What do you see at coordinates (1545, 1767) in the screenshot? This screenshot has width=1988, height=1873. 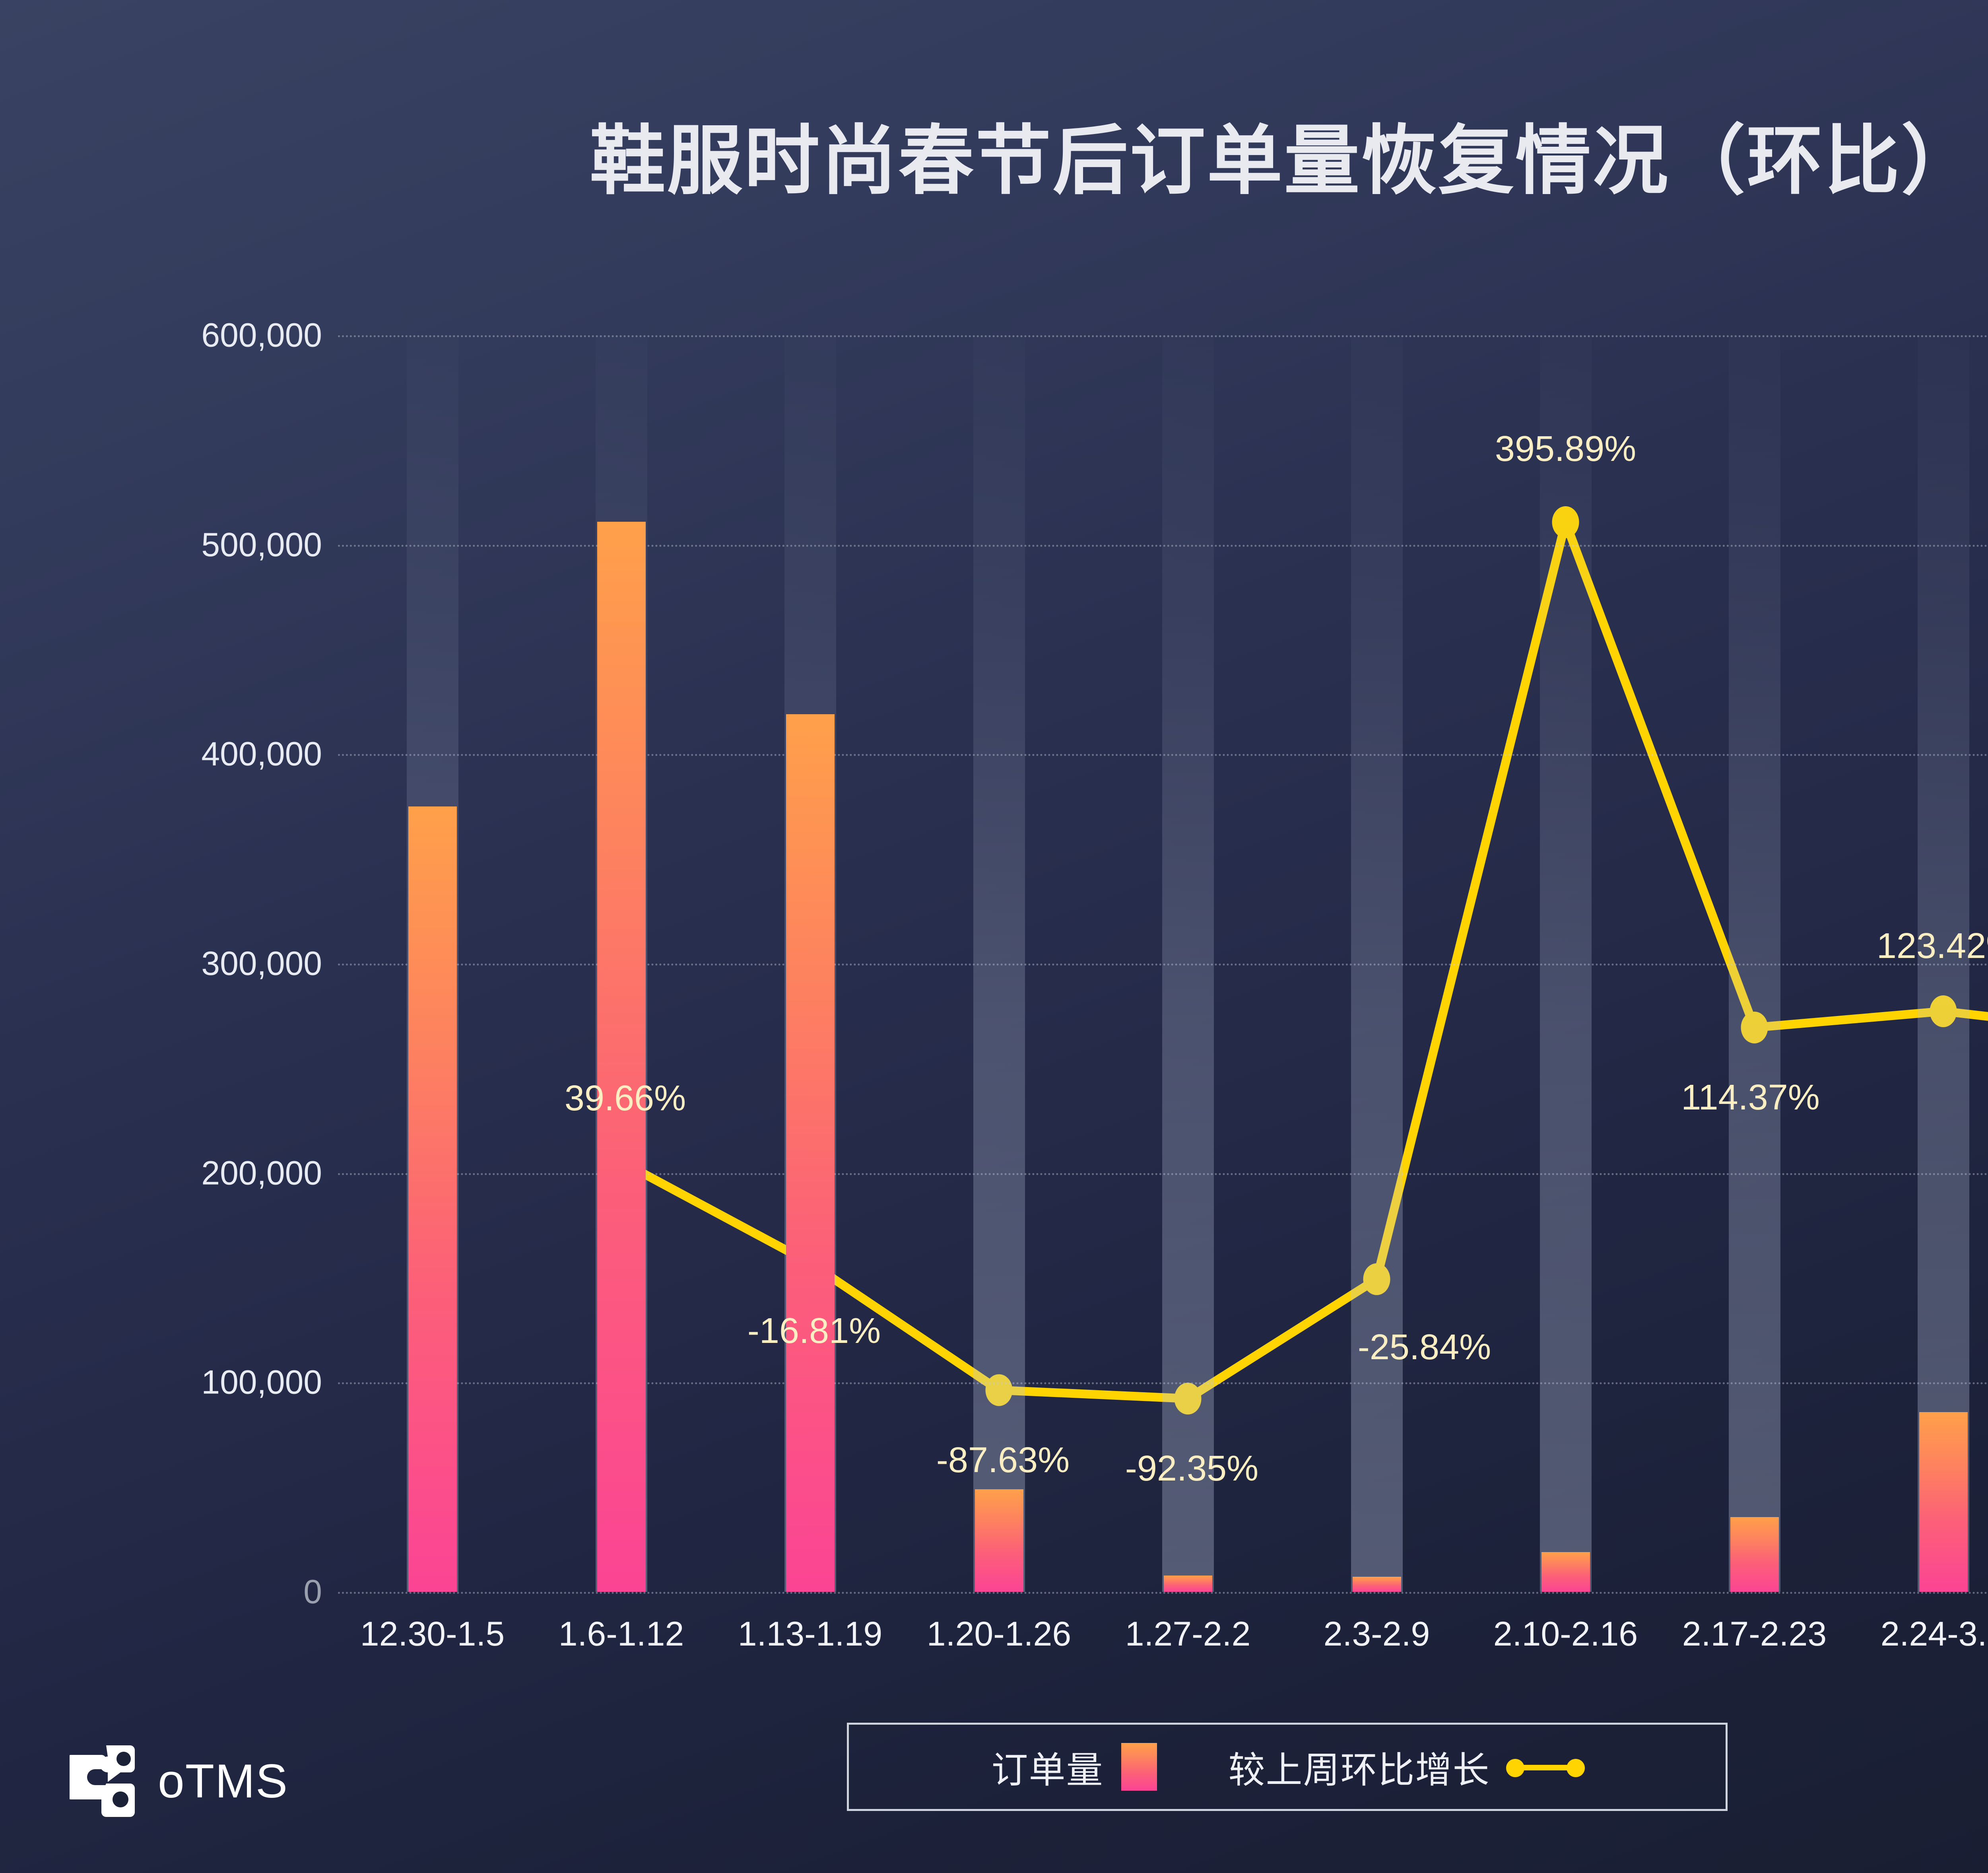 I see `line-marker-swatch-icon` at bounding box center [1545, 1767].